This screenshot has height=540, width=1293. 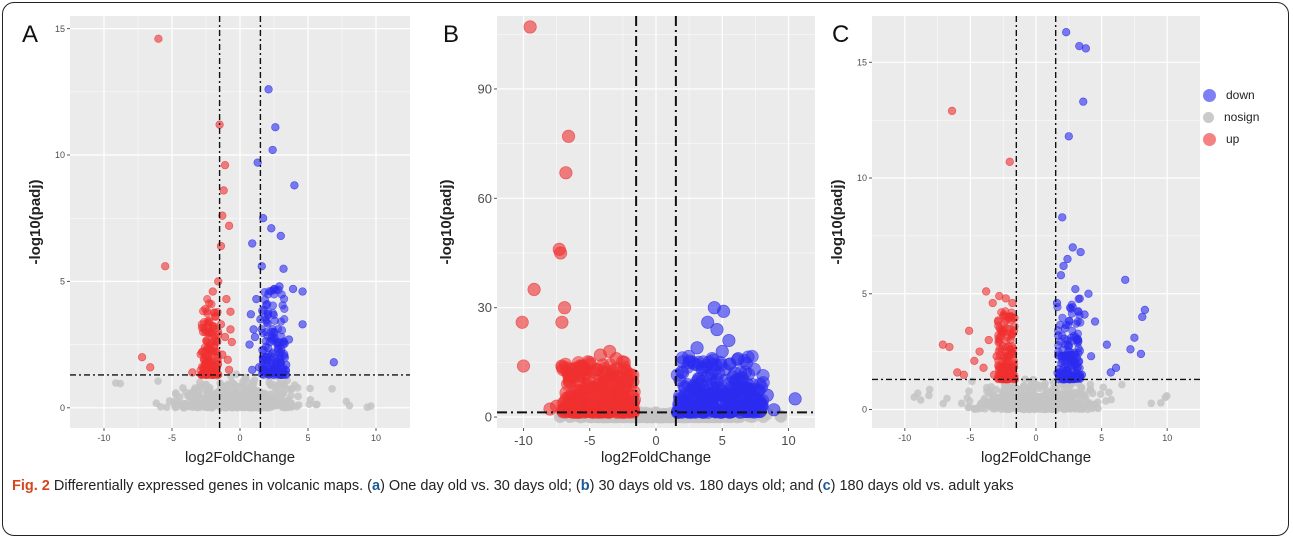 What do you see at coordinates (480, 486) in the screenshot?
I see `caption-text-2: ) One day old vs. 30 days old; (` at bounding box center [480, 486].